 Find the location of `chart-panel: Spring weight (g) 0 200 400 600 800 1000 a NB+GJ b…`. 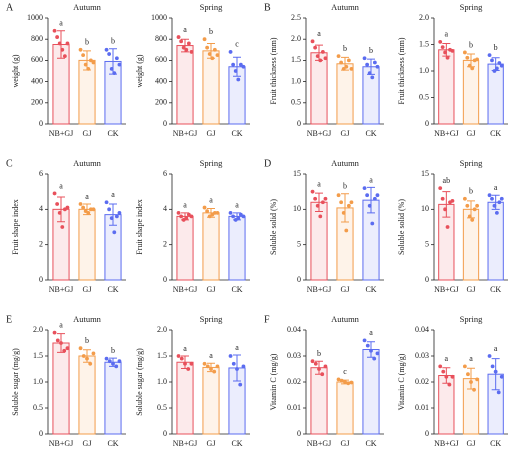

chart-panel: Spring weight (g) 0 200 400 600 800 1000 a NB+GJ b… is located at coordinates (192, 70).